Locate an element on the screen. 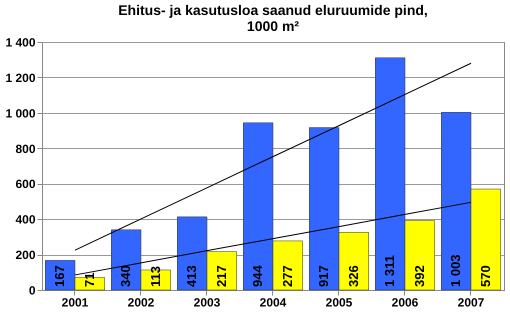  data-label: 944 is located at coordinates (258, 275).